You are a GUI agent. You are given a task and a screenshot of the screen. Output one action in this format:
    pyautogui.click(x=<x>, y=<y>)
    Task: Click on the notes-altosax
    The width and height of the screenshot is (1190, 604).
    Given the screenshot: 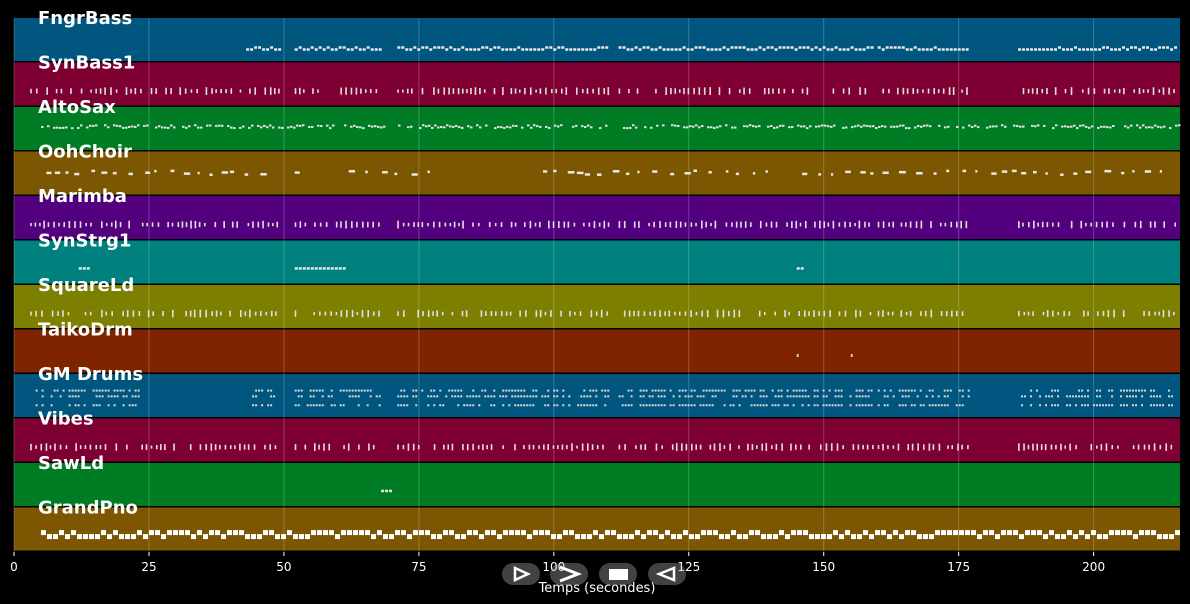 What is the action you would take?
    pyautogui.click(x=610, y=127)
    